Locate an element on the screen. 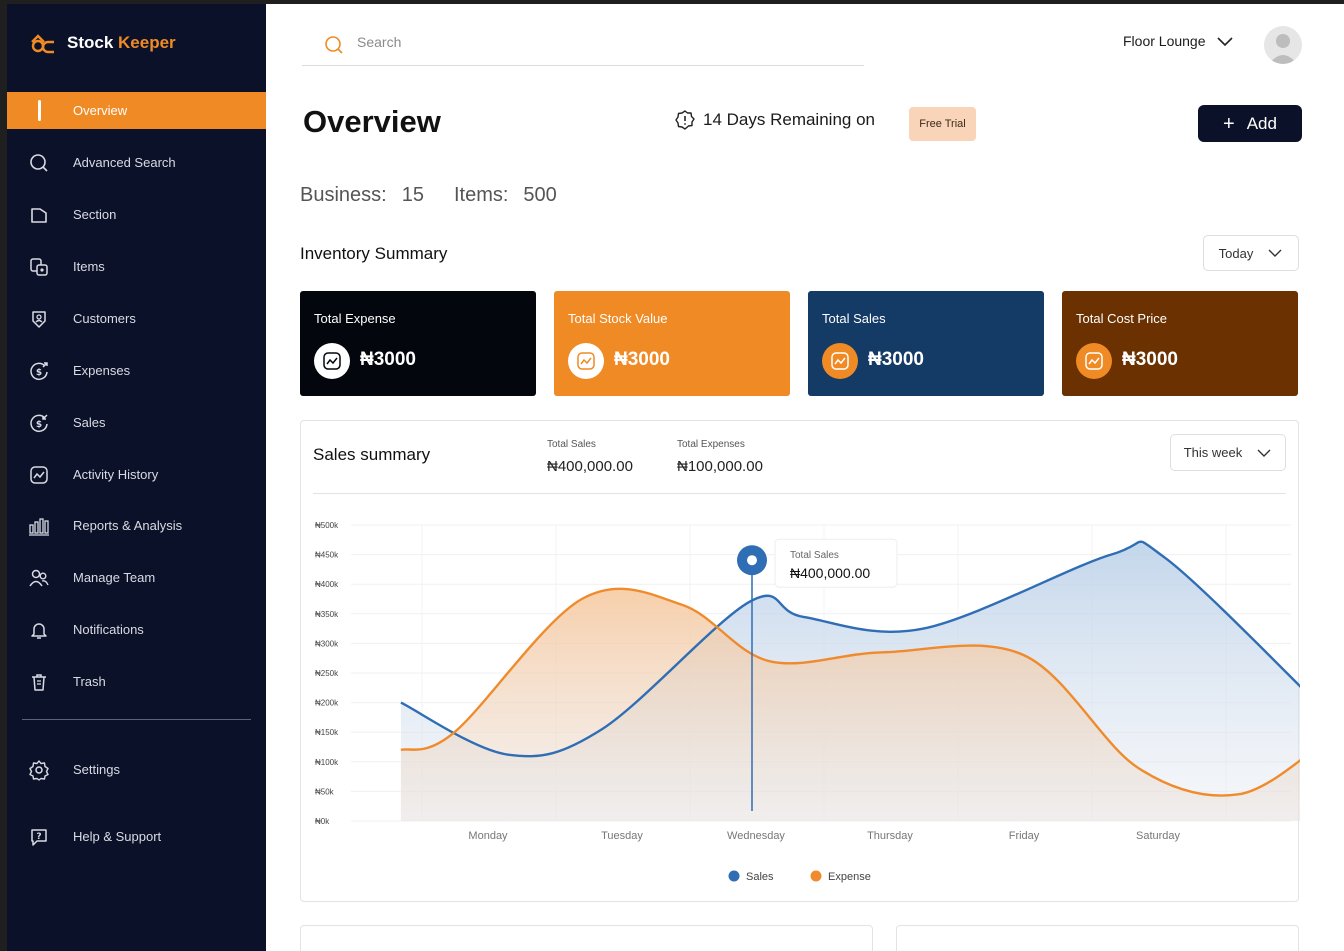  x-tick-label: Saturday is located at coordinates (1158, 836).